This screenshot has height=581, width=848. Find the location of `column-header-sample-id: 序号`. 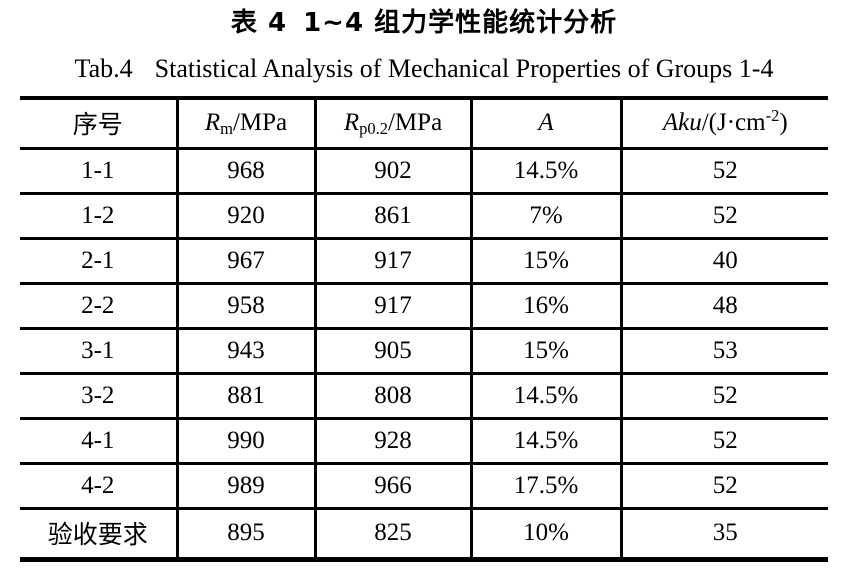

column-header-sample-id: 序号 is located at coordinates (98, 124).